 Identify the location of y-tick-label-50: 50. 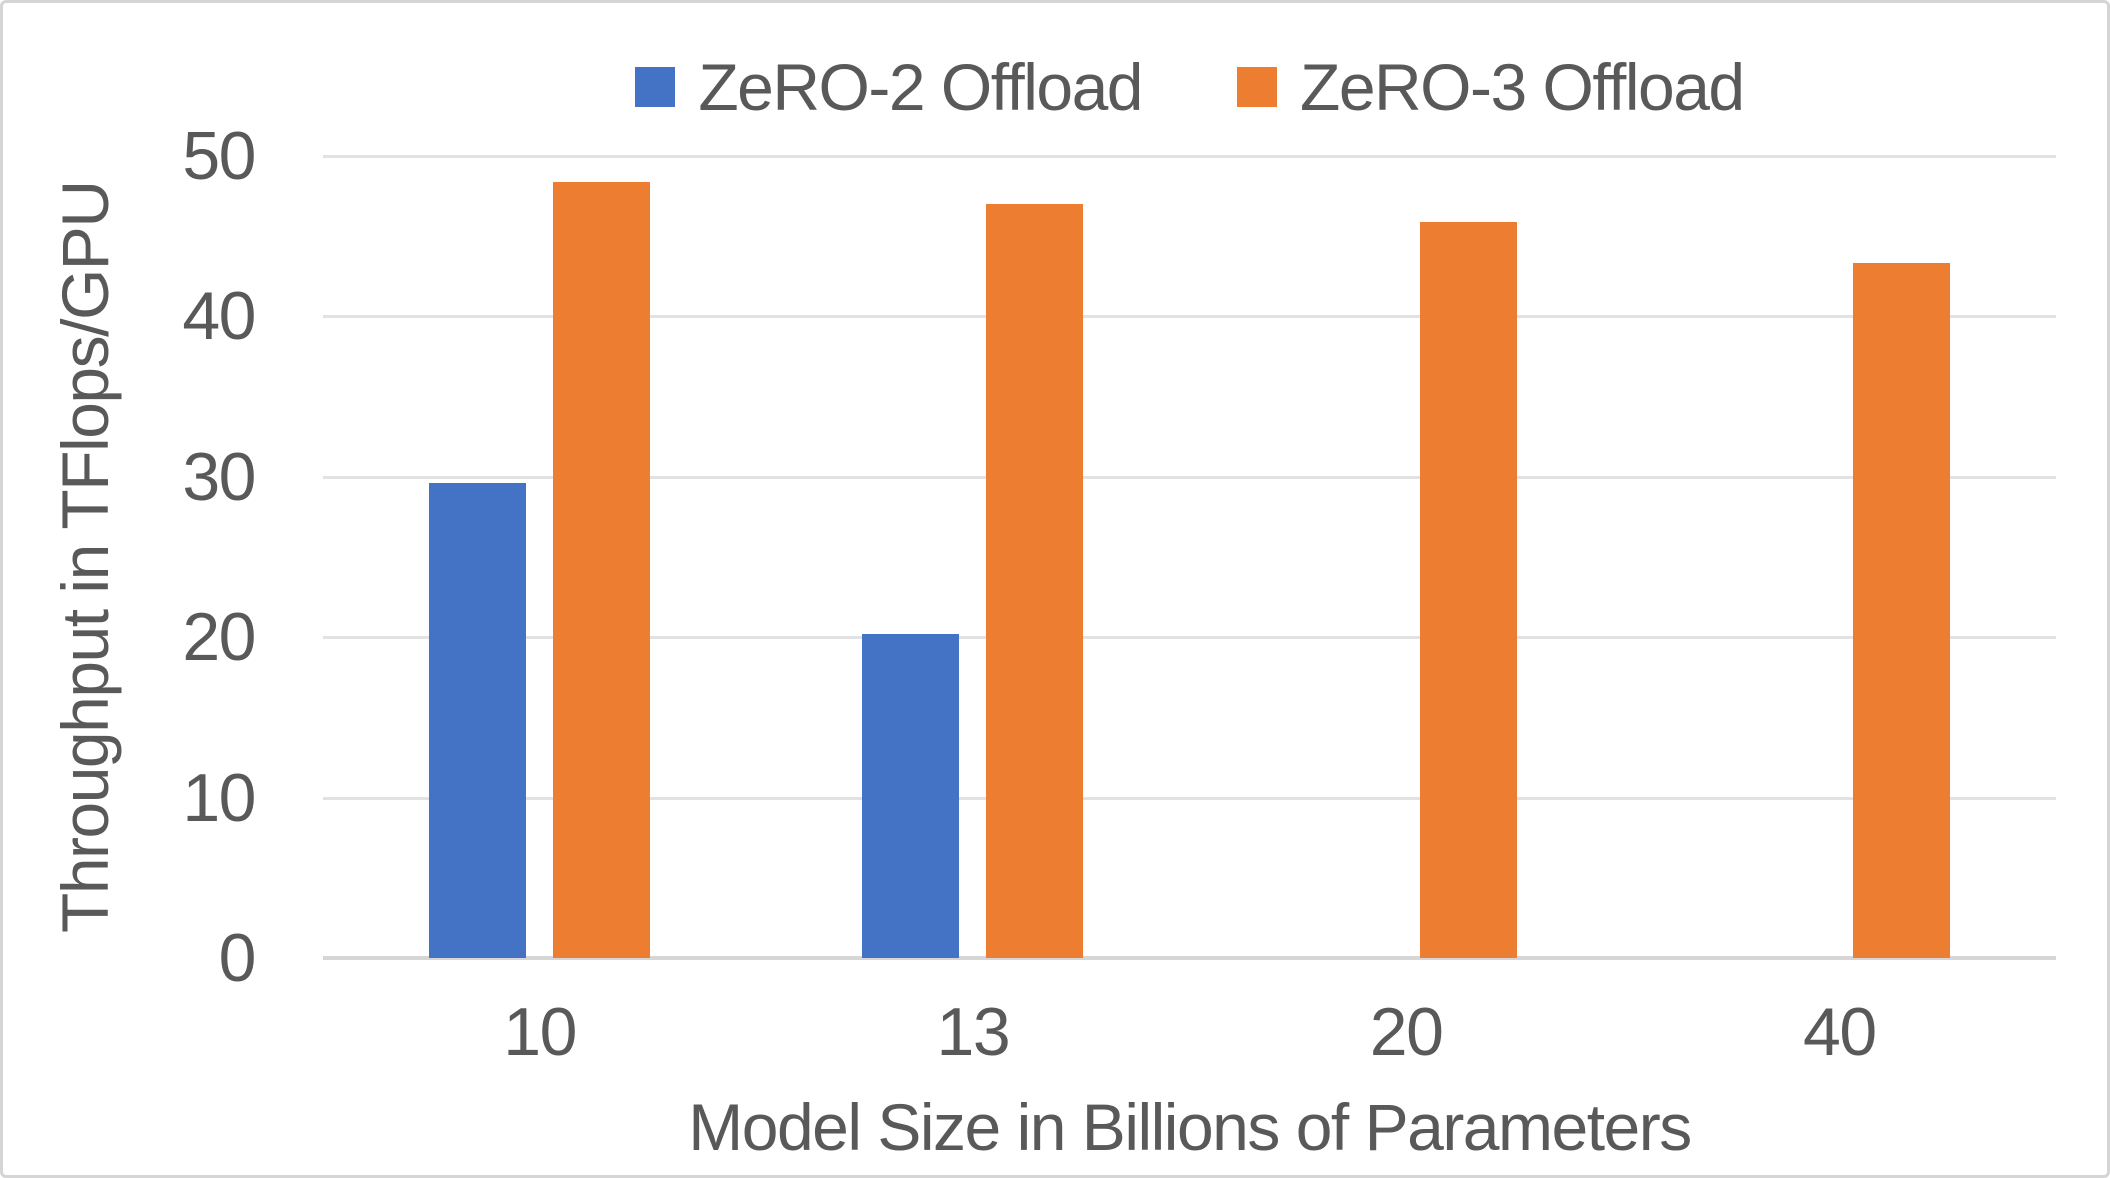
(219, 156).